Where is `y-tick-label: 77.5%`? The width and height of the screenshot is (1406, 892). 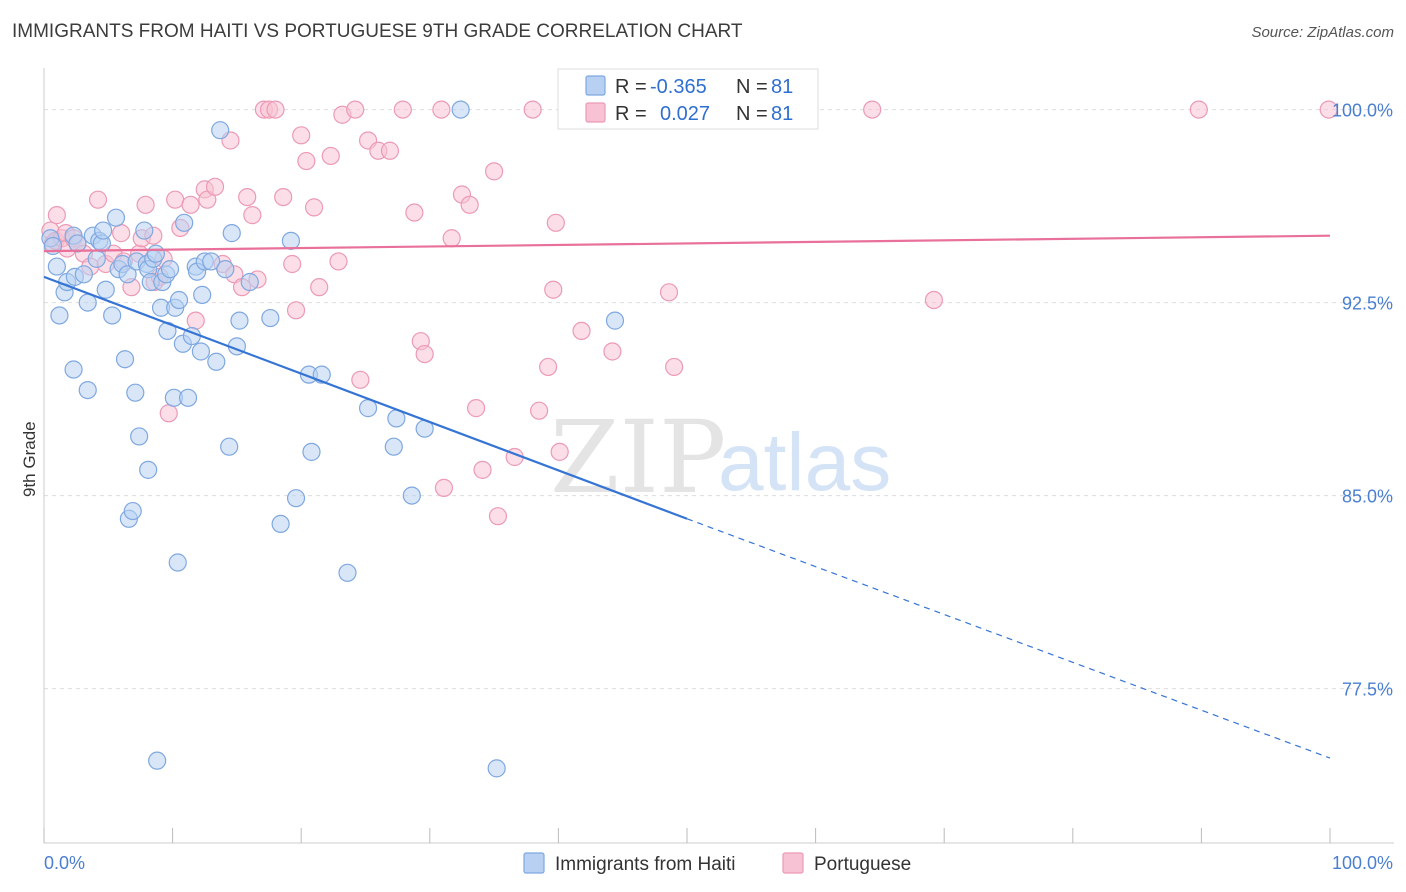
y-tick-label: 77.5% is located at coordinates (1367, 690).